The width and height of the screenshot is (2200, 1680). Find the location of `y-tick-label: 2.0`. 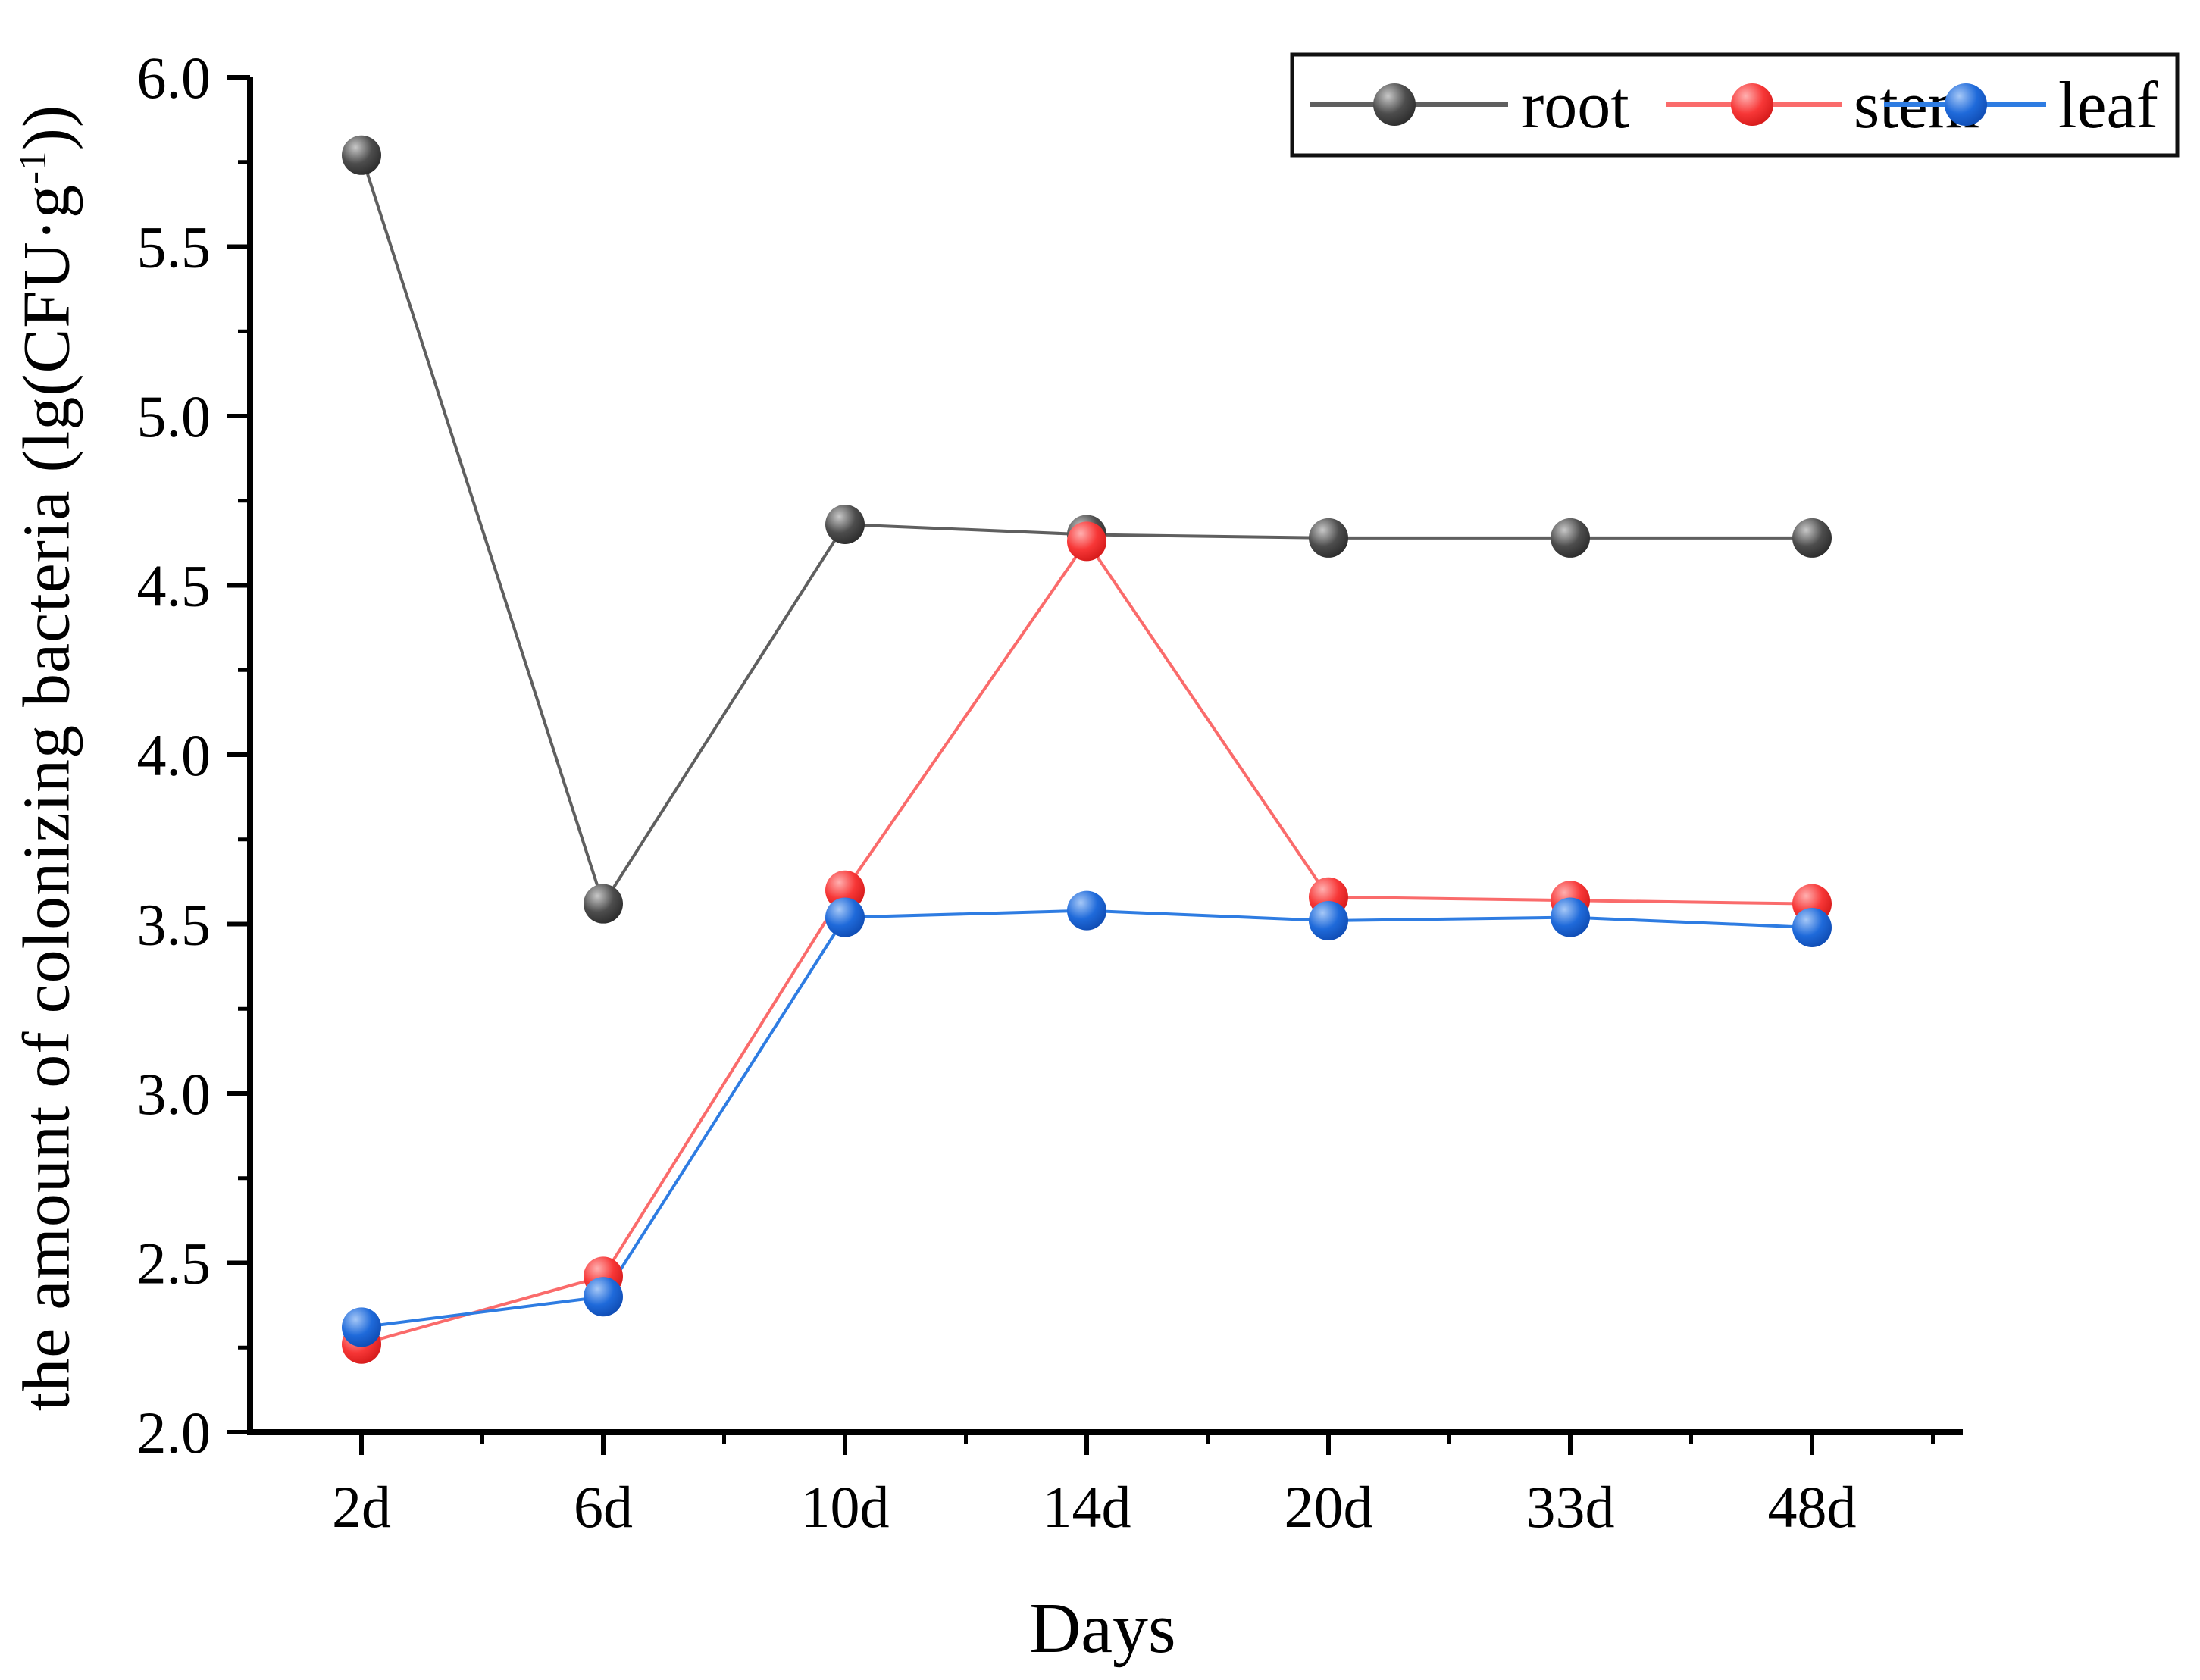

y-tick-label: 2.0 is located at coordinates (174, 1433).